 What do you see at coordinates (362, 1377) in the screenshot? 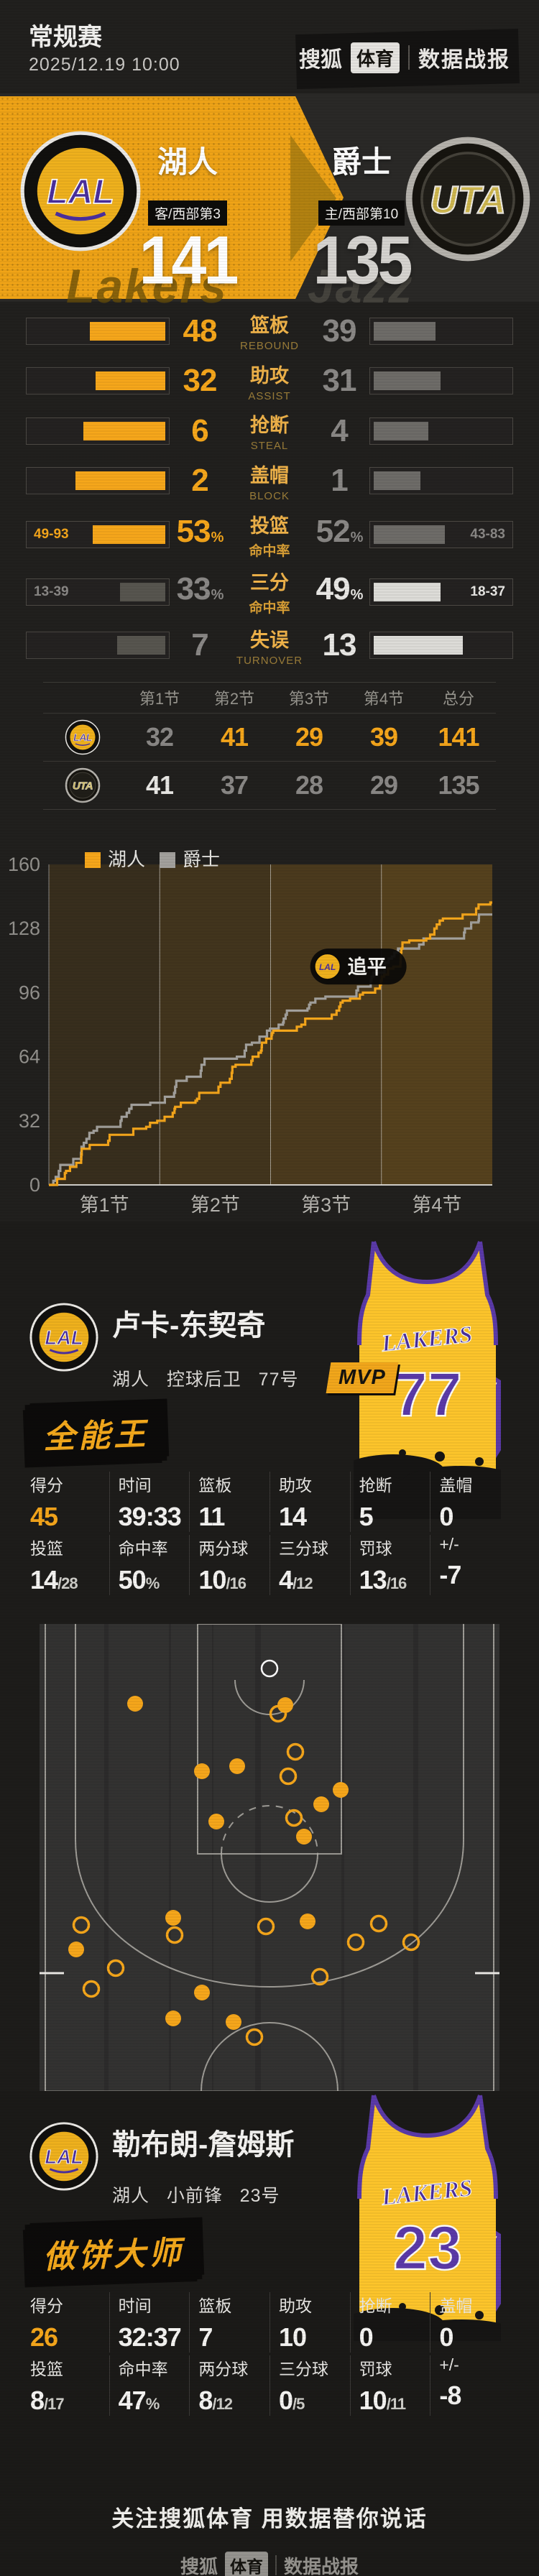
I see `mvp-badge: MVP` at bounding box center [362, 1377].